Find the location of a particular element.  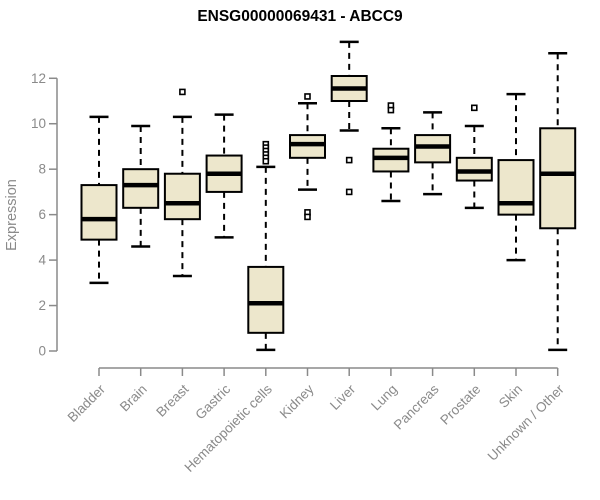

y-tick-label: 10 is located at coordinates (38, 123).